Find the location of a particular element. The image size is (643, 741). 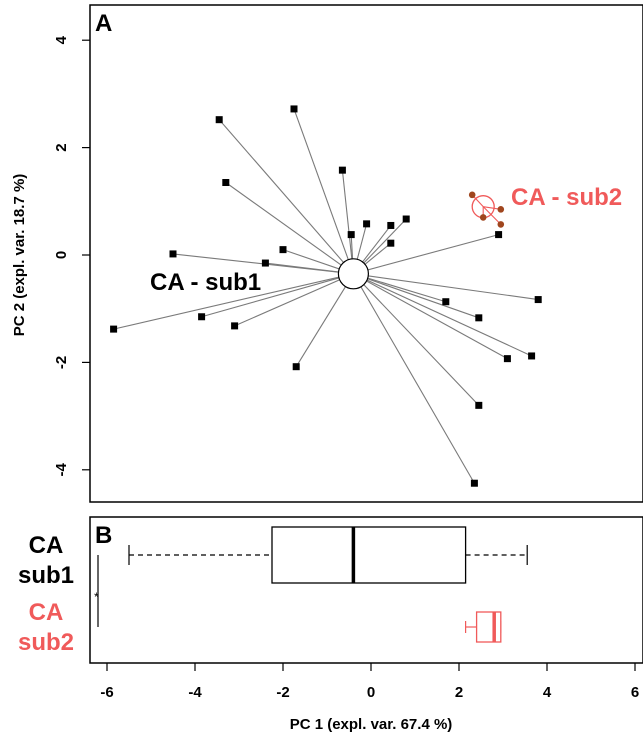

box-label-sub1-line1: CA is located at coordinates (46, 545).